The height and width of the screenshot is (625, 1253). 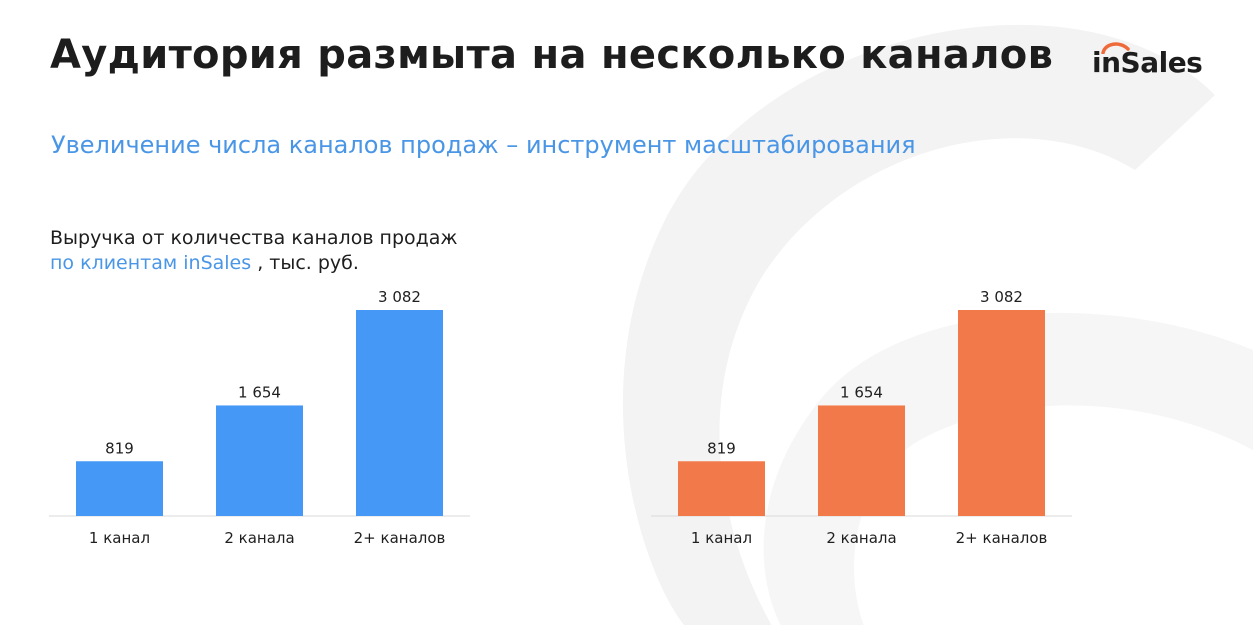 I want to click on blue-chart-value-label-1: 819, so click(x=119, y=448).